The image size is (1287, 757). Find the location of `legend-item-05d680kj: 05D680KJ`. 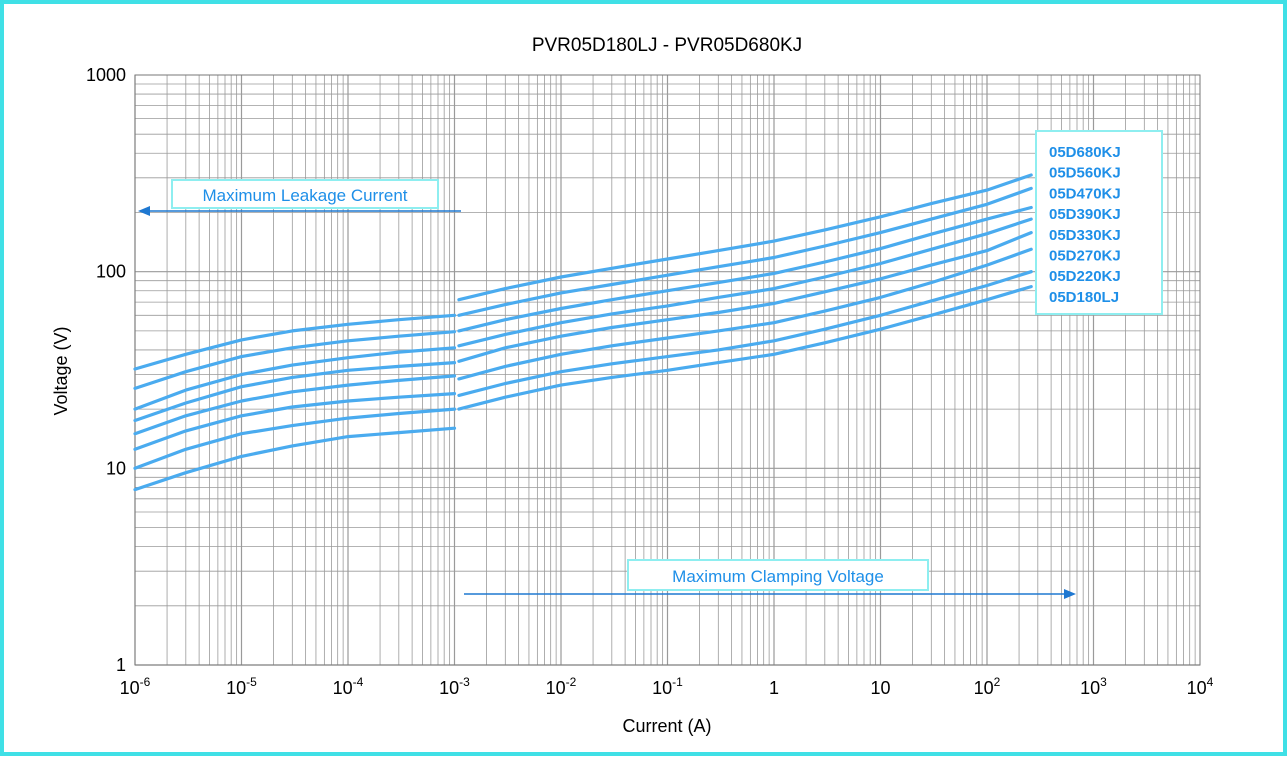

legend-item-05d680kj: 05D680KJ is located at coordinates (1085, 152).